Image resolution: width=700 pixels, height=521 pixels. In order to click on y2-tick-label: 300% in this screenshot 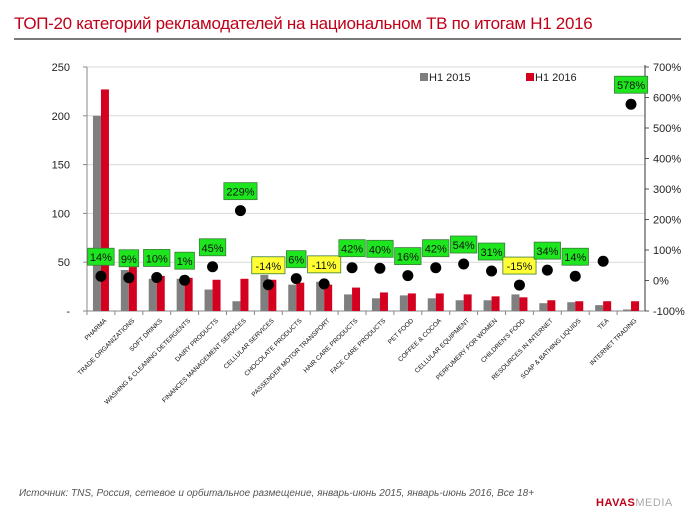, I will do `click(667, 190)`.